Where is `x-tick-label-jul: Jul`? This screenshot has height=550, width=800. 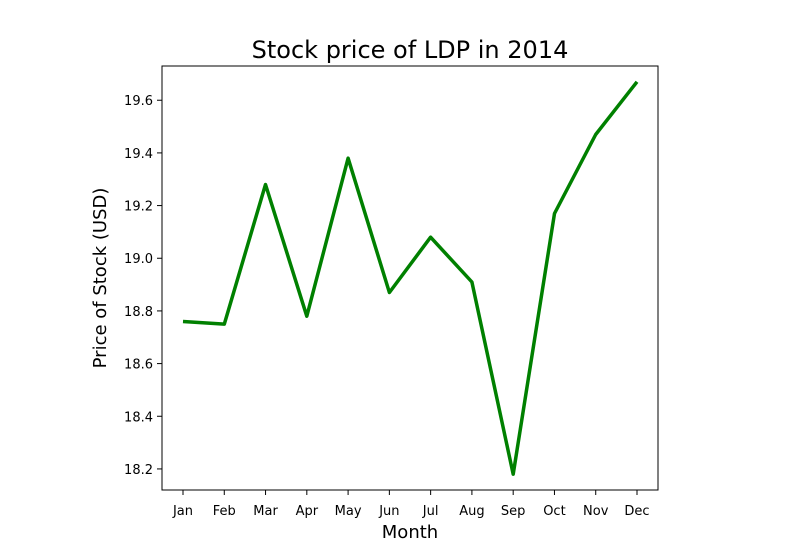
x-tick-label-jul: Jul is located at coordinates (430, 511).